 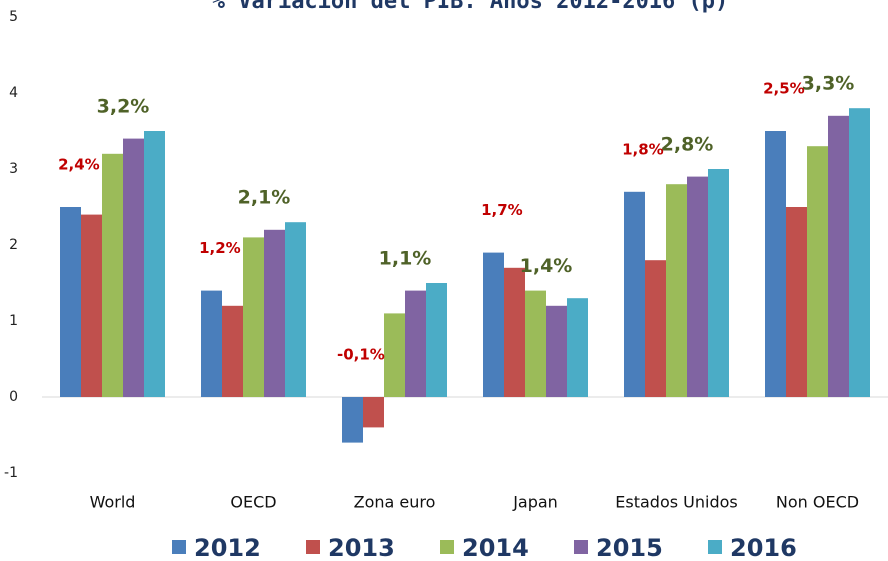 I want to click on legend-label: 2014, so click(x=495, y=547).